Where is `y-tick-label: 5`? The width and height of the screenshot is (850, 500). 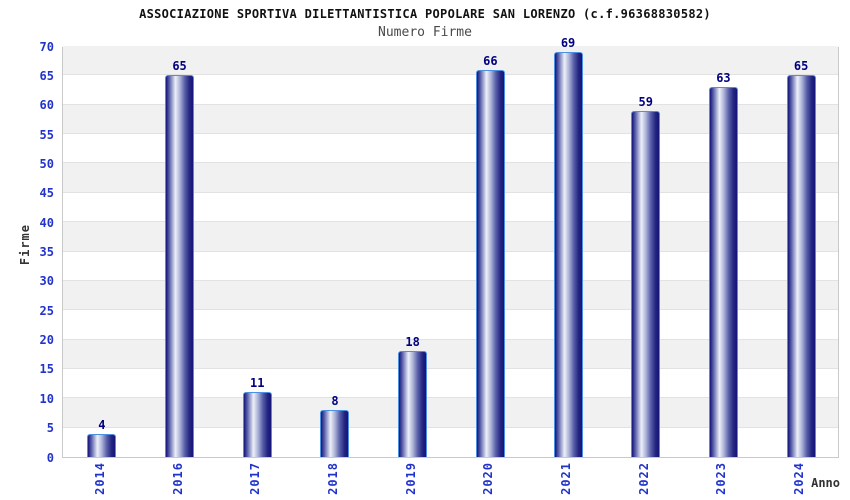
y-tick-label: 5 is located at coordinates (50, 428).